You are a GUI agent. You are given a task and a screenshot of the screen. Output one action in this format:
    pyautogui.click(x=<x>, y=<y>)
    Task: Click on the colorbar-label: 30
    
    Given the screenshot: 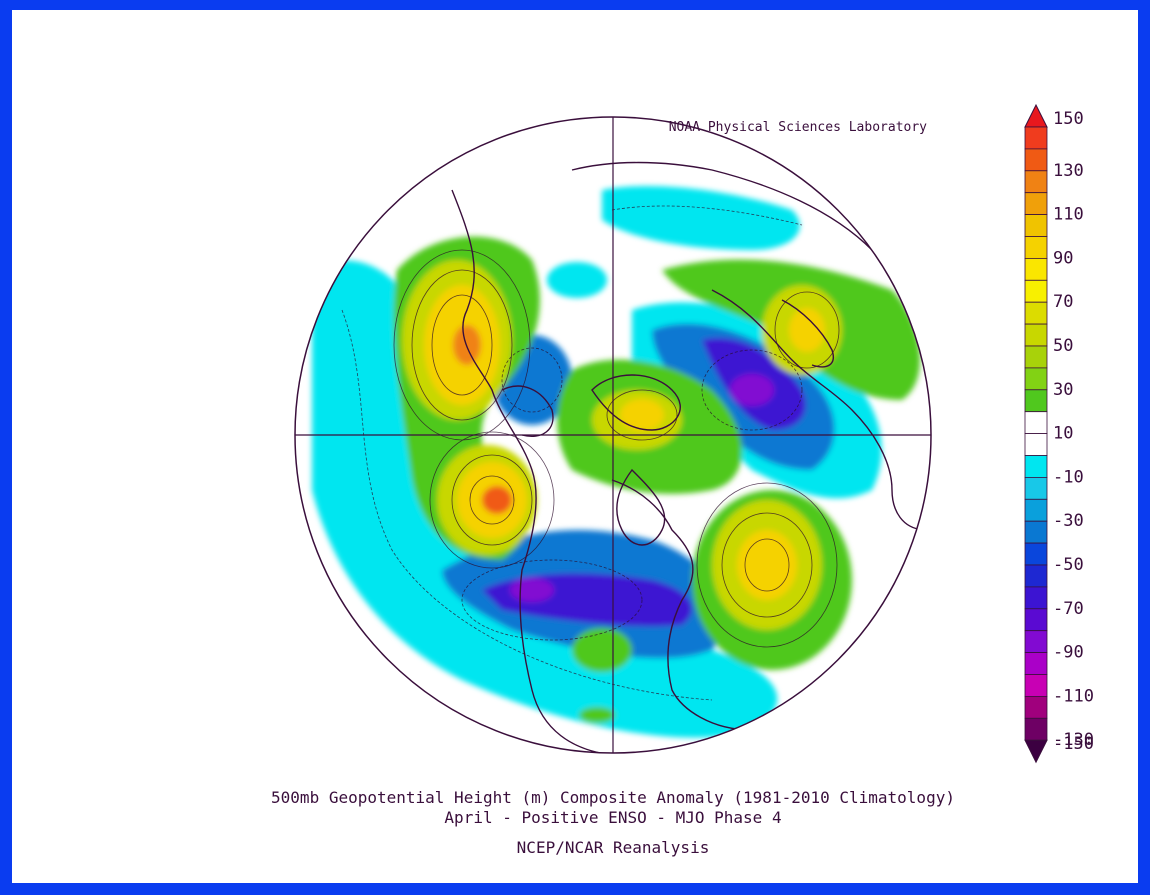 What is the action you would take?
    pyautogui.click(x=1063, y=390)
    